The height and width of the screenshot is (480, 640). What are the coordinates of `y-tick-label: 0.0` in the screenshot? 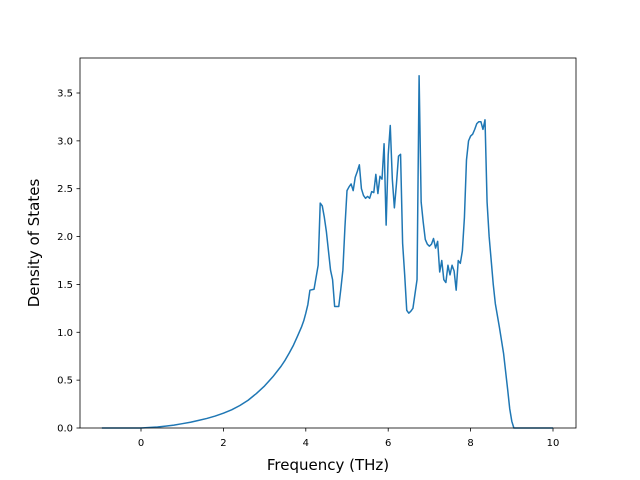 It's located at (65, 429).